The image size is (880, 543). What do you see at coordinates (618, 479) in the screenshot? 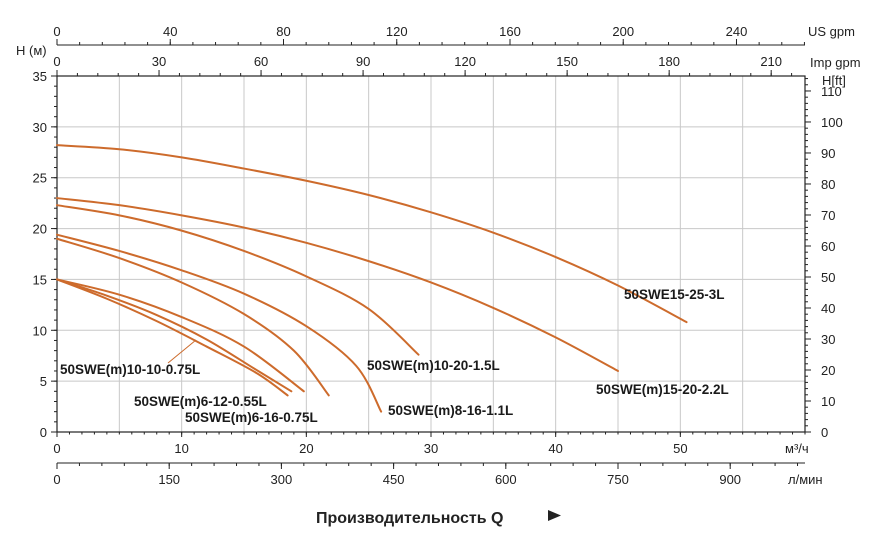
I see `lmin-tick-label: 750` at bounding box center [618, 479].